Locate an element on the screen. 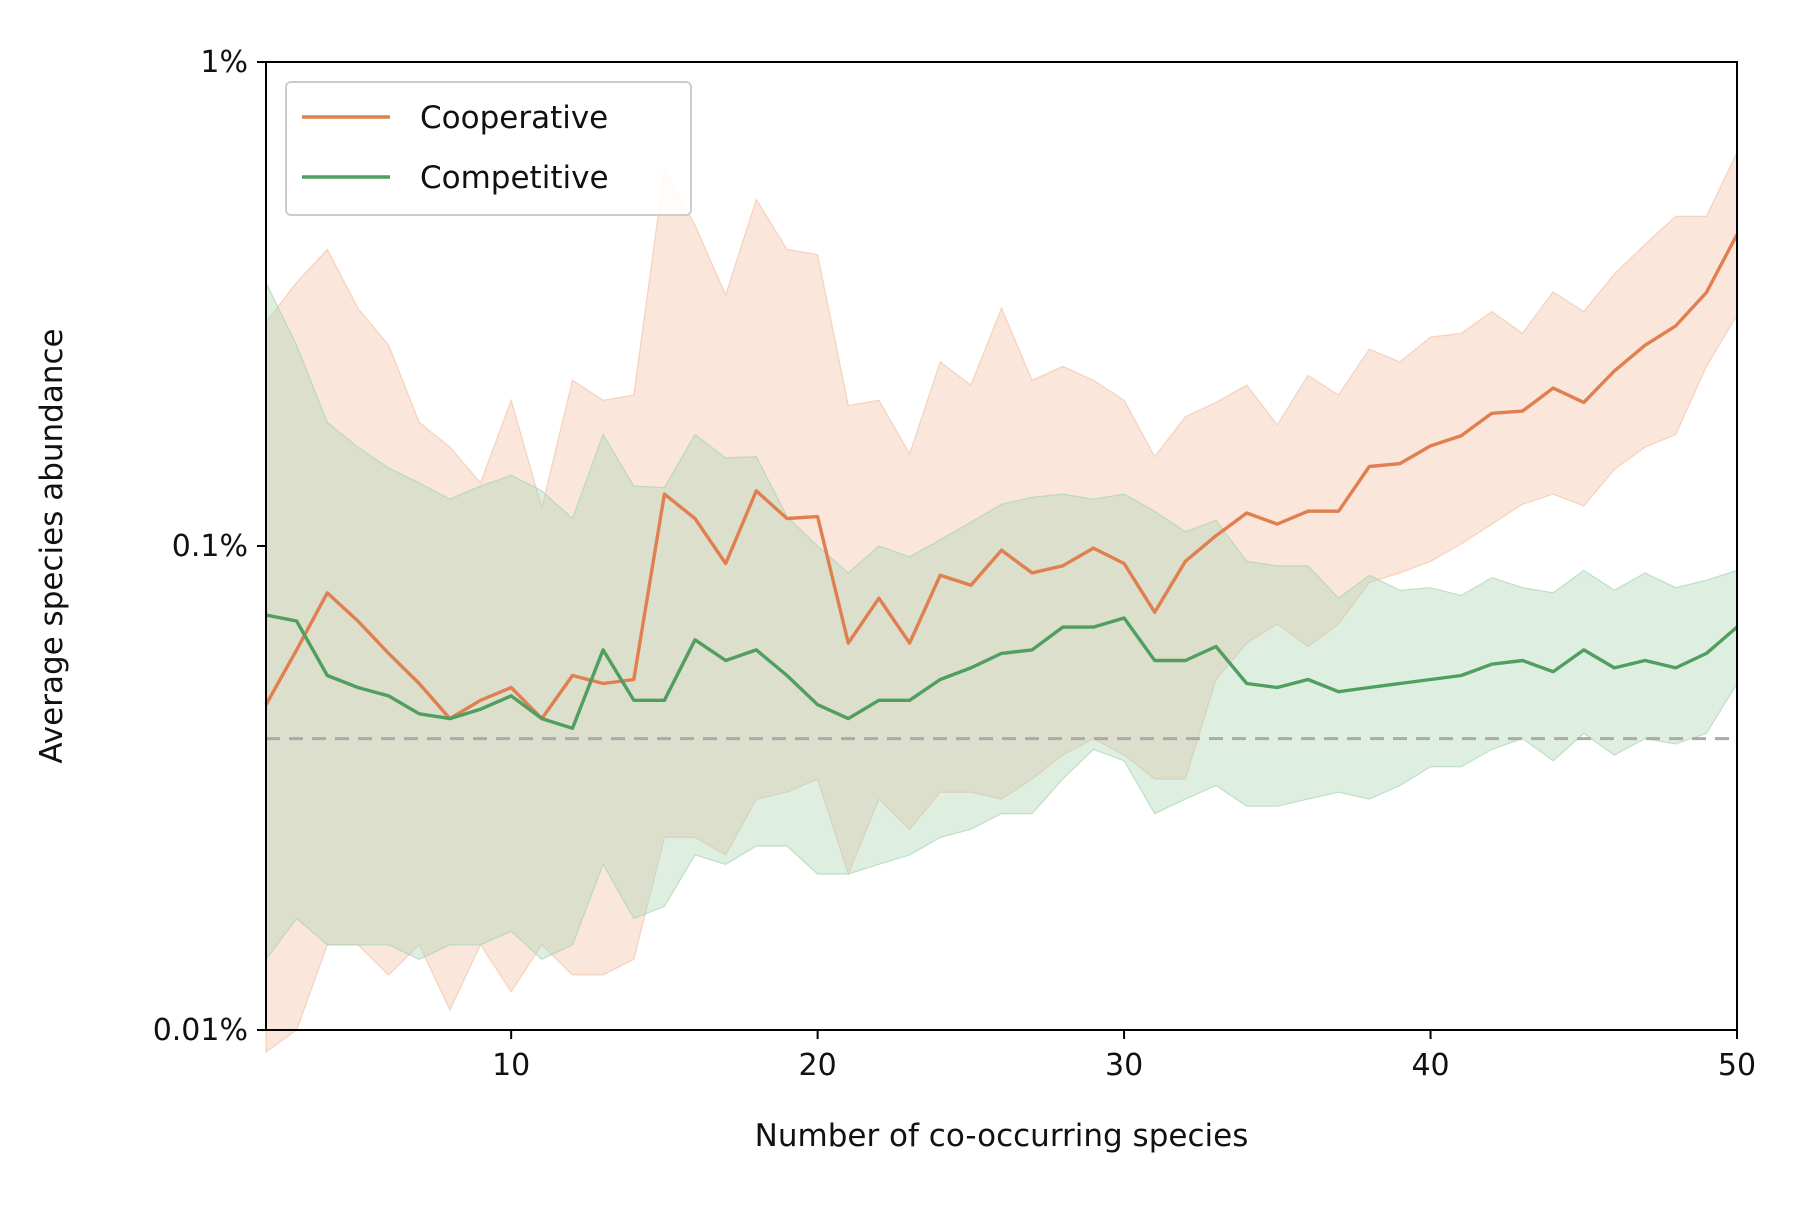 This screenshot has height=1205, width=1800. y-axis-title: Average species abundance is located at coordinates (52, 545).